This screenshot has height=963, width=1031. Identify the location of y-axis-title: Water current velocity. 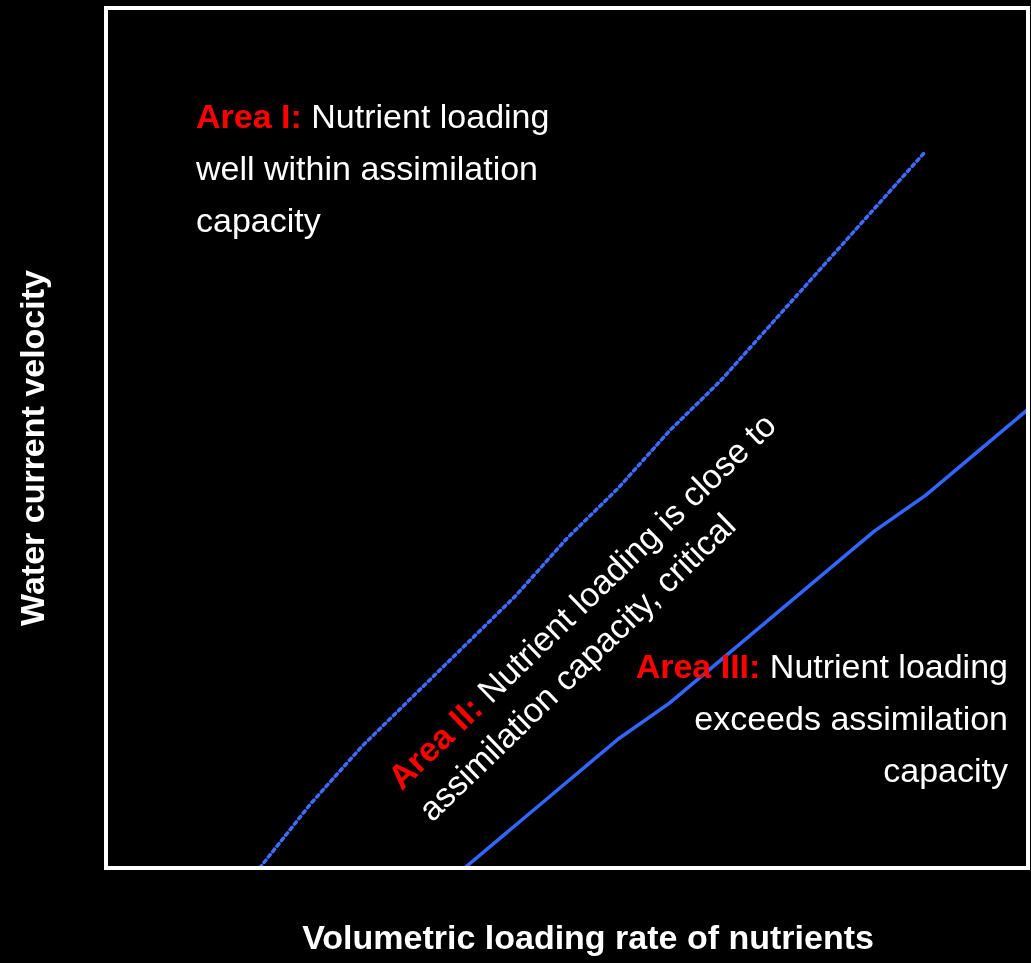
(32, 447).